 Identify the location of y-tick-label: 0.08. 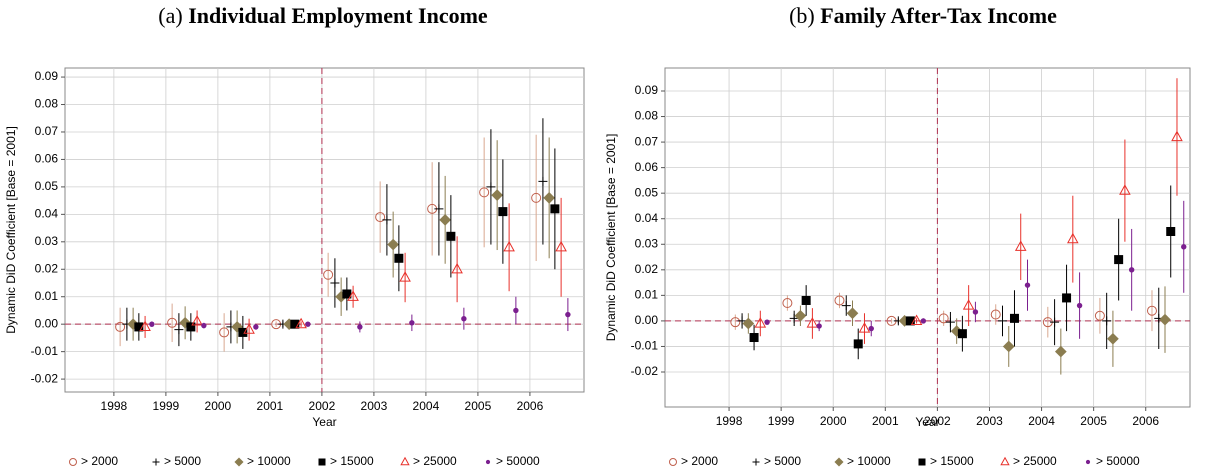
(647, 116).